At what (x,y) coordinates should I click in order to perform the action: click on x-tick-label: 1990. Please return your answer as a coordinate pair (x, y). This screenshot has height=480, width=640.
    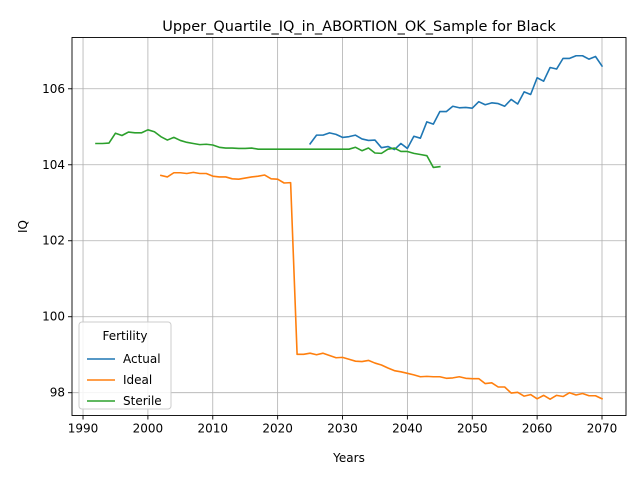
    Looking at the image, I should click on (83, 429).